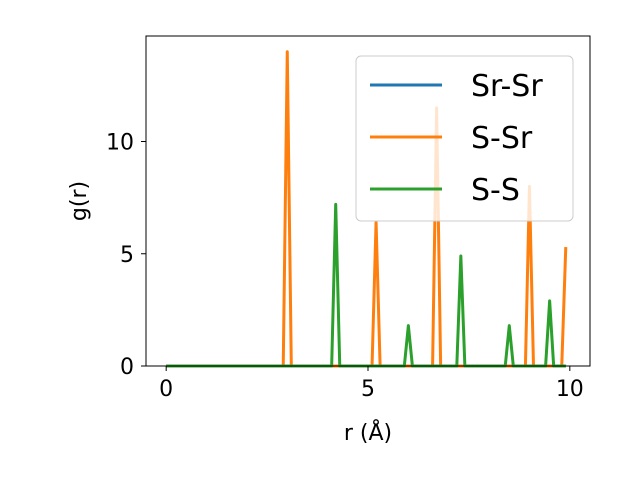 The image size is (640, 484). I want to click on y-tick-label: 10, so click(120, 143).